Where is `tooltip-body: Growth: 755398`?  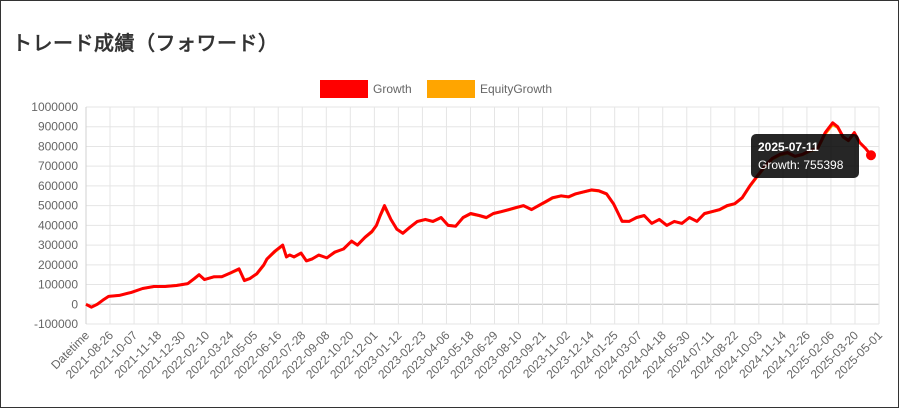 tooltip-body: Growth: 755398 is located at coordinates (801, 165).